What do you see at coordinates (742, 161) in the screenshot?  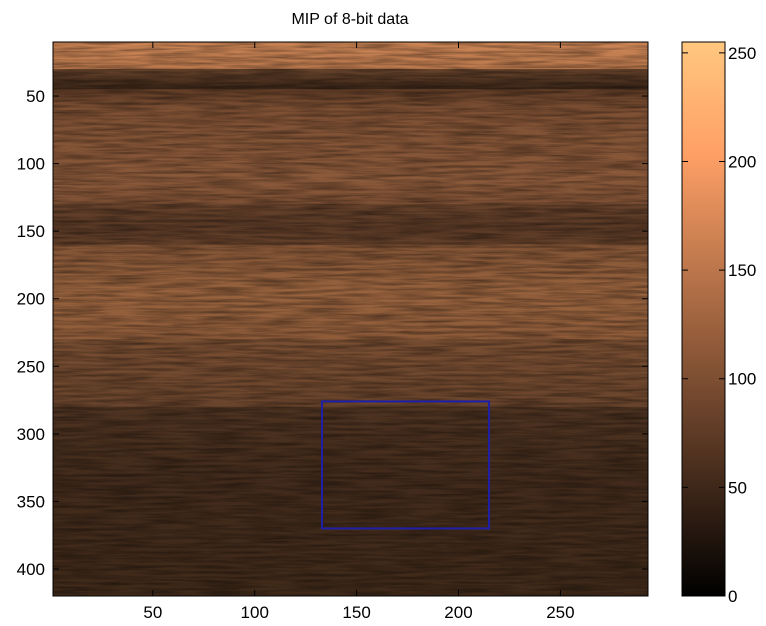 I see `colorbar-tick-label: 200` at bounding box center [742, 161].